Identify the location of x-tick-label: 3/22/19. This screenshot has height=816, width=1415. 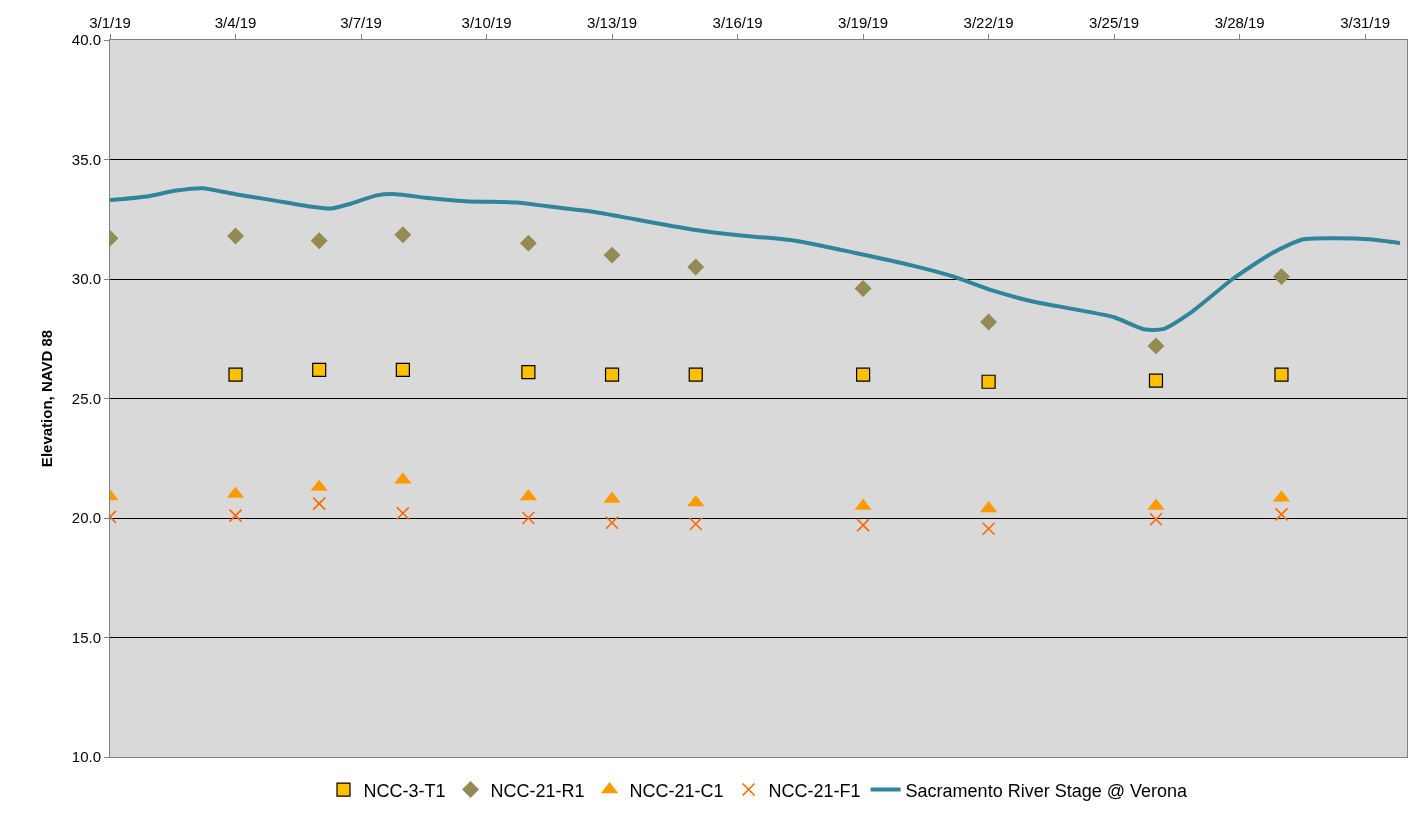
(988, 22).